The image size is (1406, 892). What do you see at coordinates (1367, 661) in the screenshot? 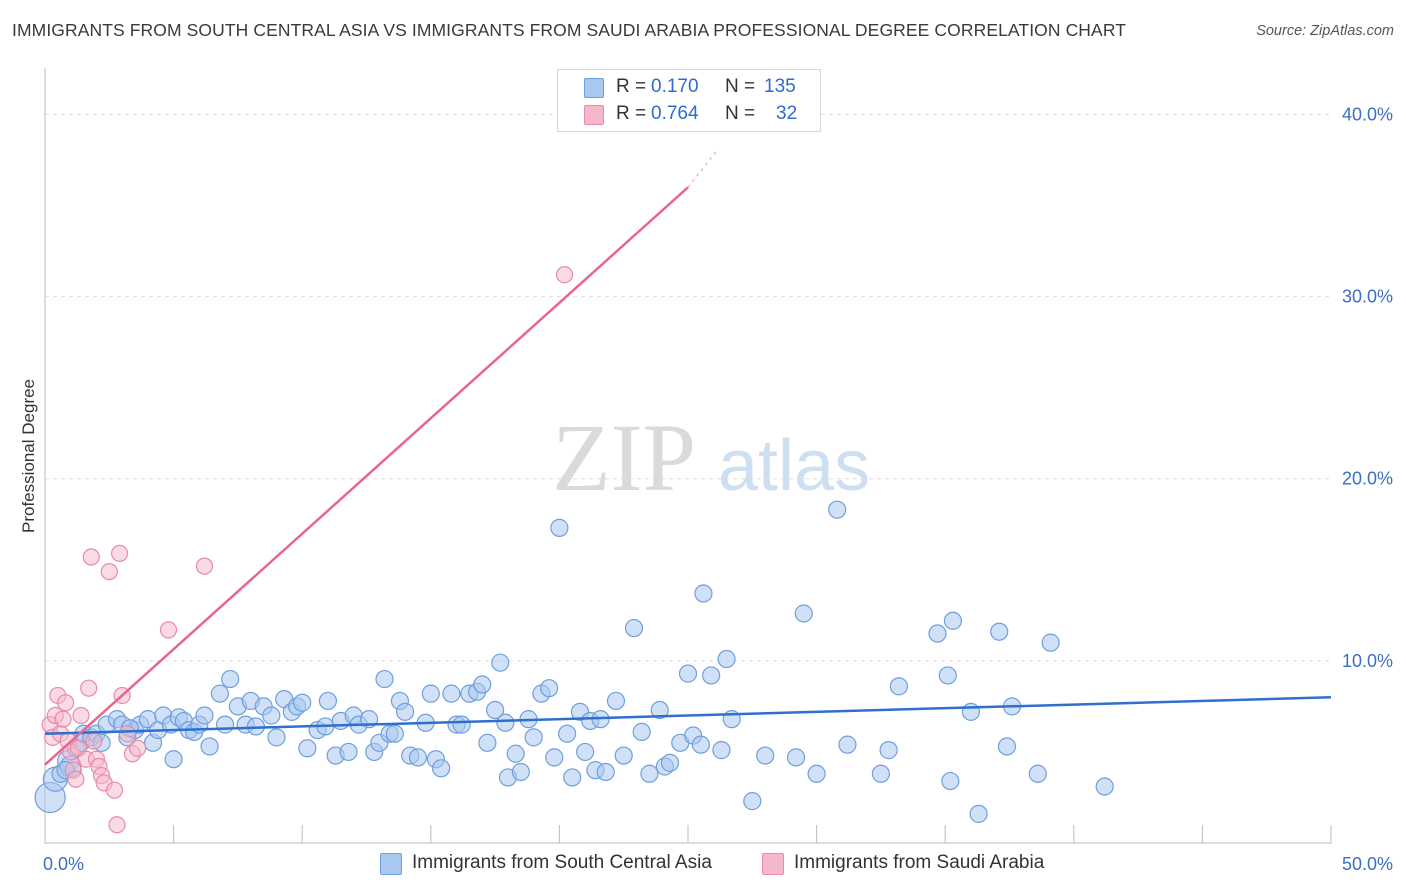
I see `y-tick-label: 10.0%` at bounding box center [1367, 661].